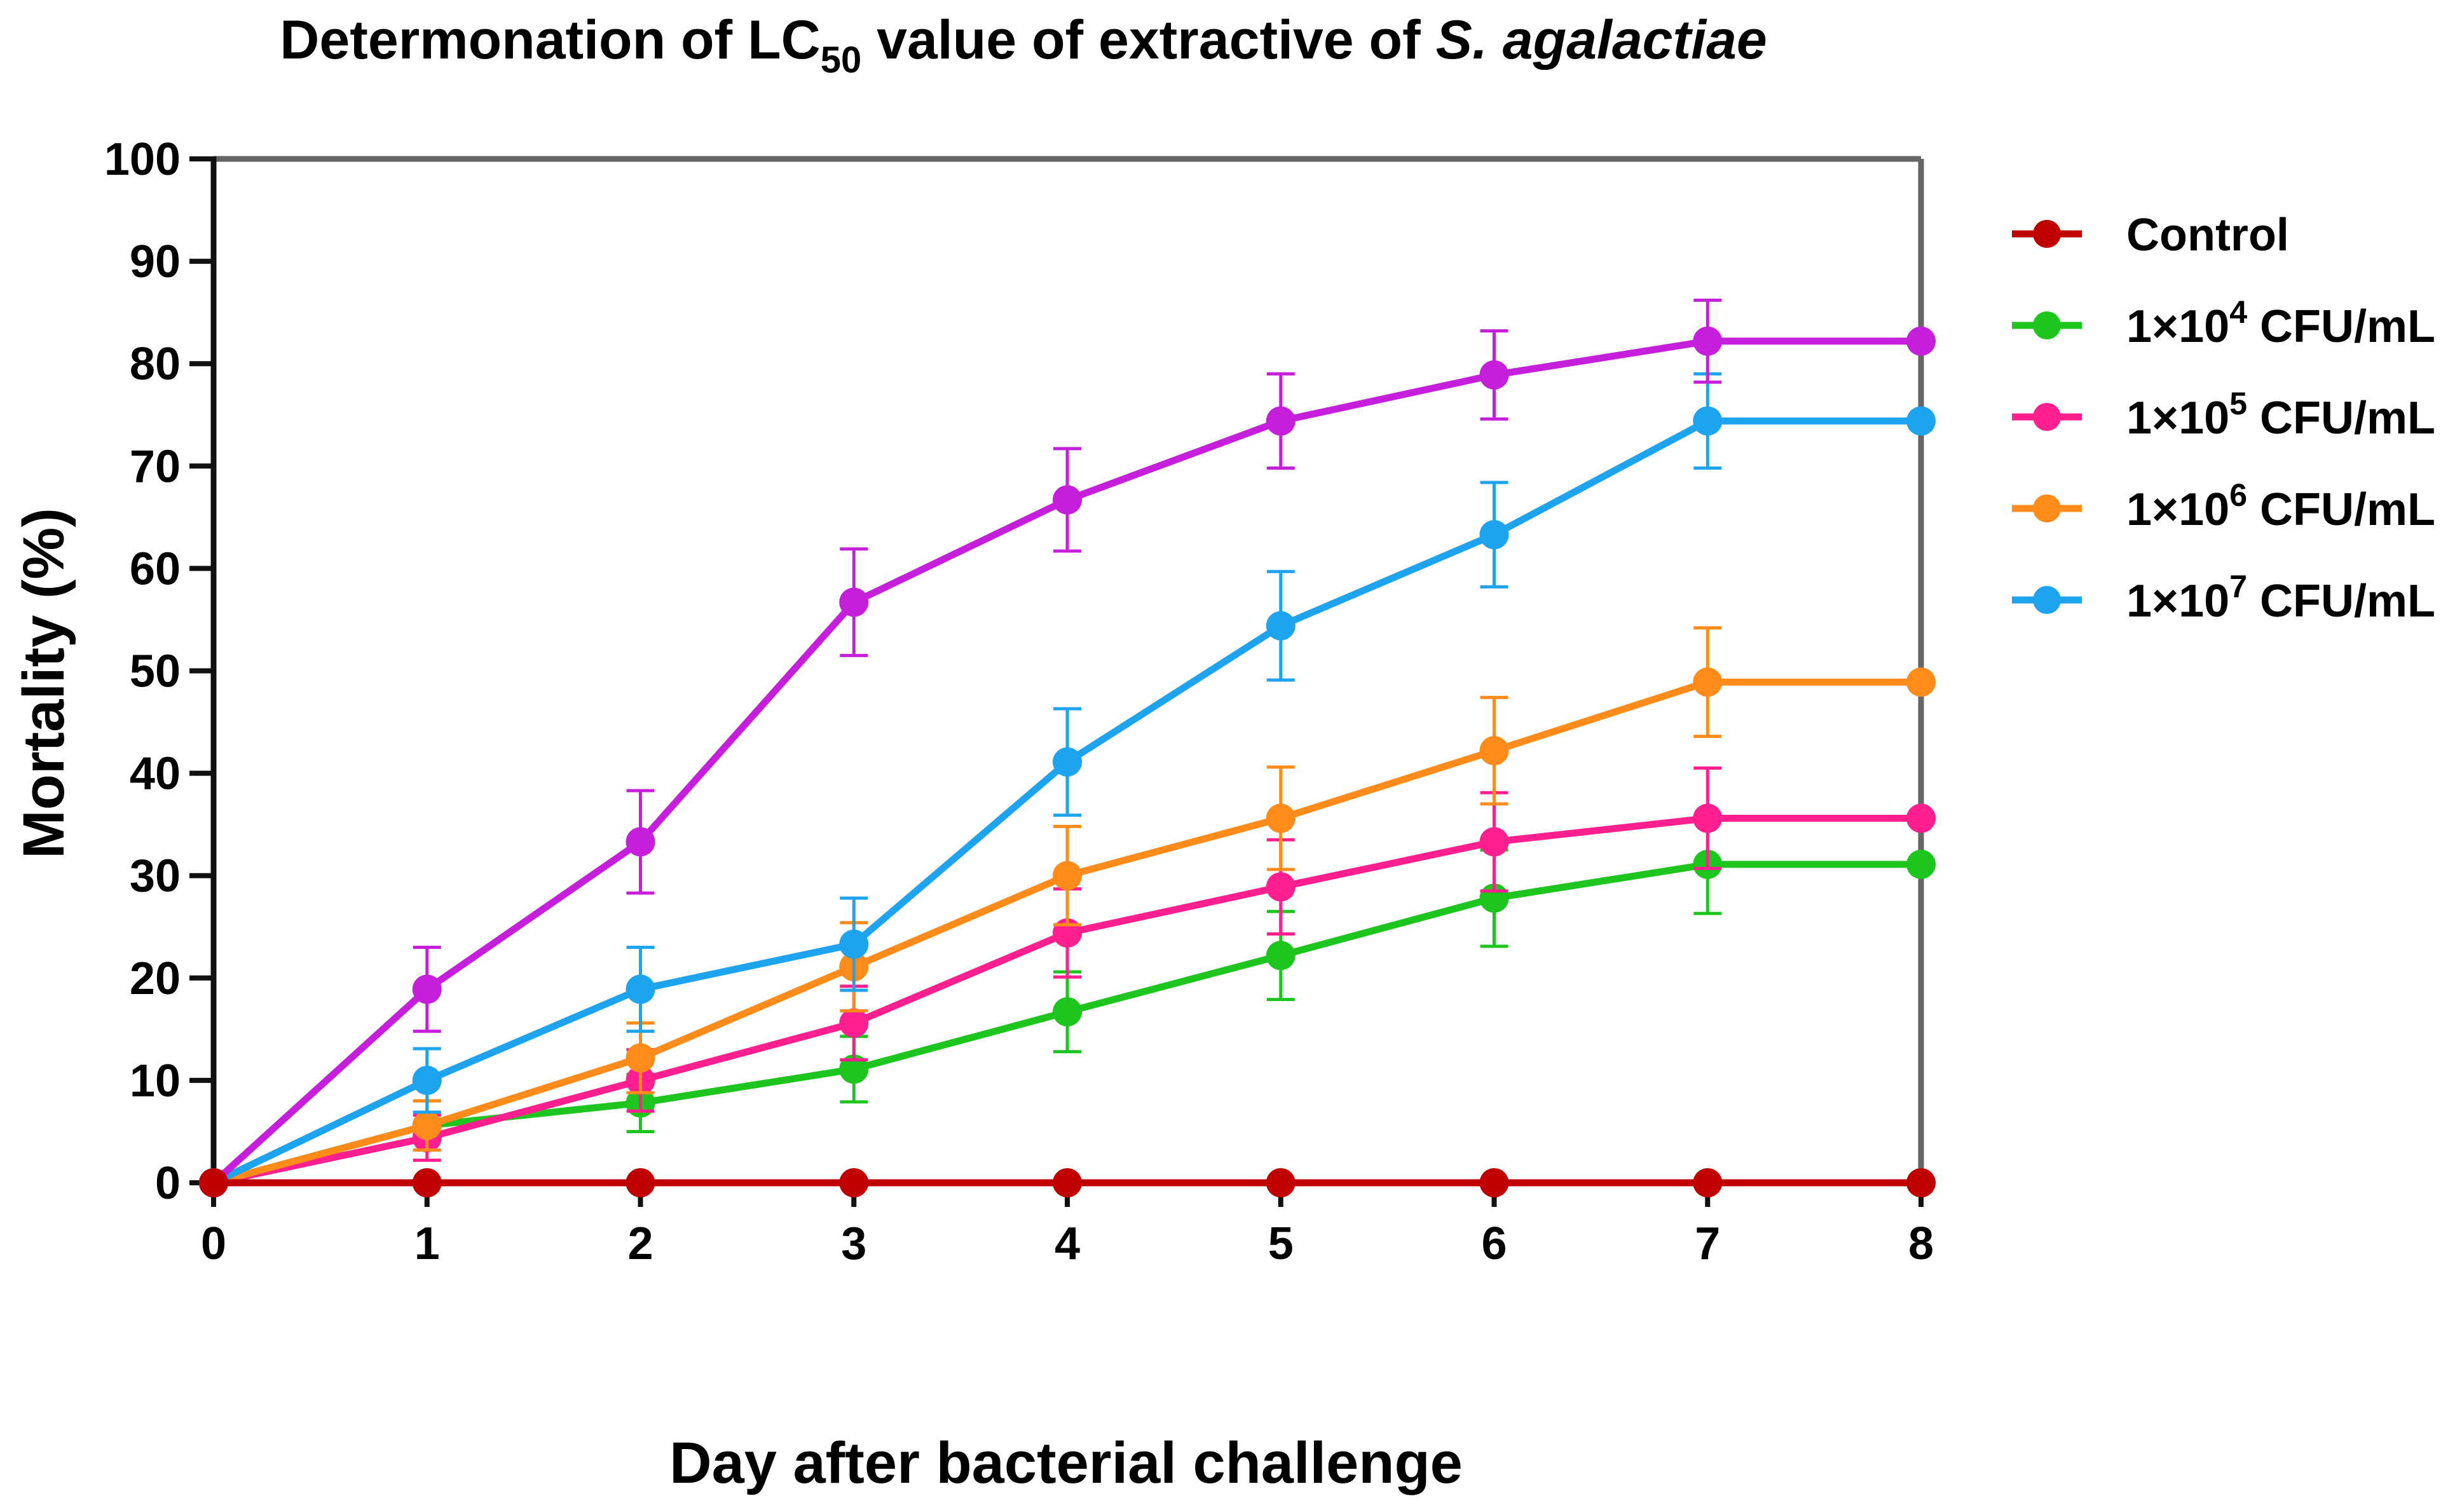 This screenshot has width=2462, height=1512. I want to click on chart-title-subscript: 50, so click(842, 60).